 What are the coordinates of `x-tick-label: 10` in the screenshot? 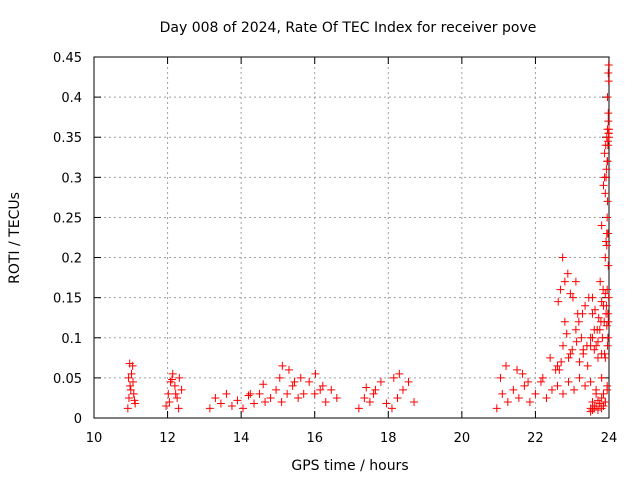 It's located at (94, 438).